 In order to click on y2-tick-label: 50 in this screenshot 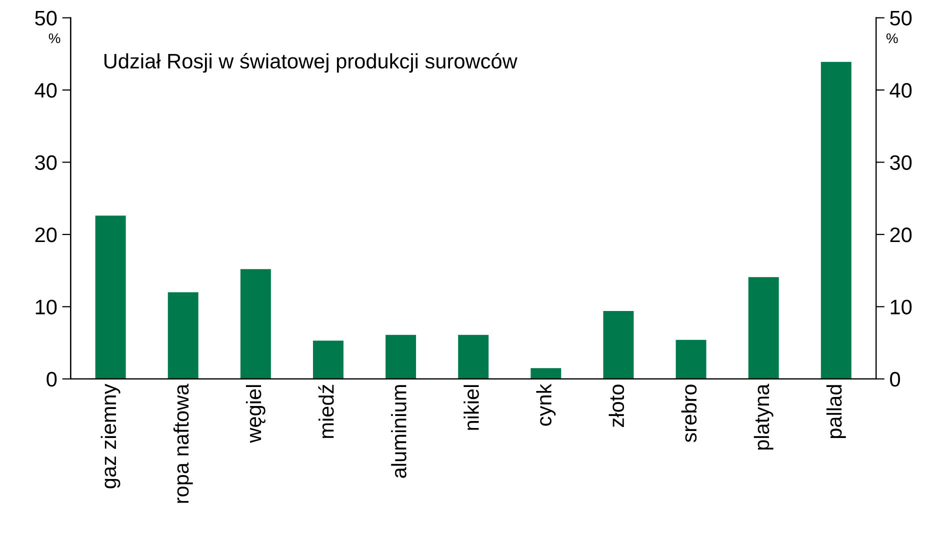, I will do `click(901, 18)`.